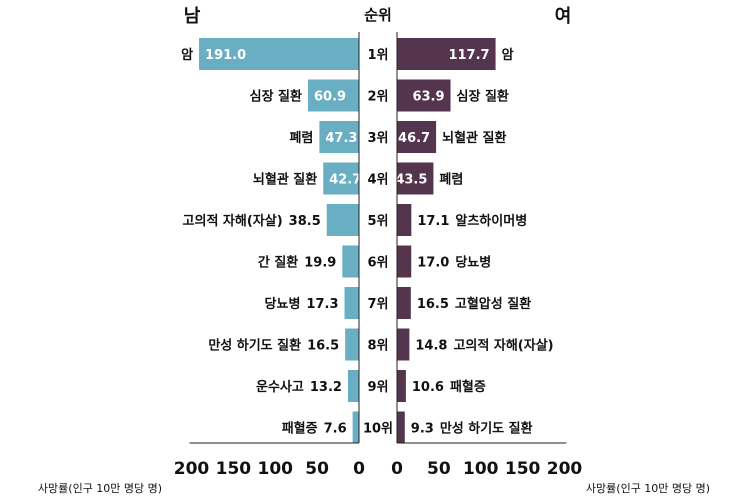 The width and height of the screenshot is (750, 500). Describe the element at coordinates (335, 429) in the screenshot. I see `male-value-label: 7.6` at that location.